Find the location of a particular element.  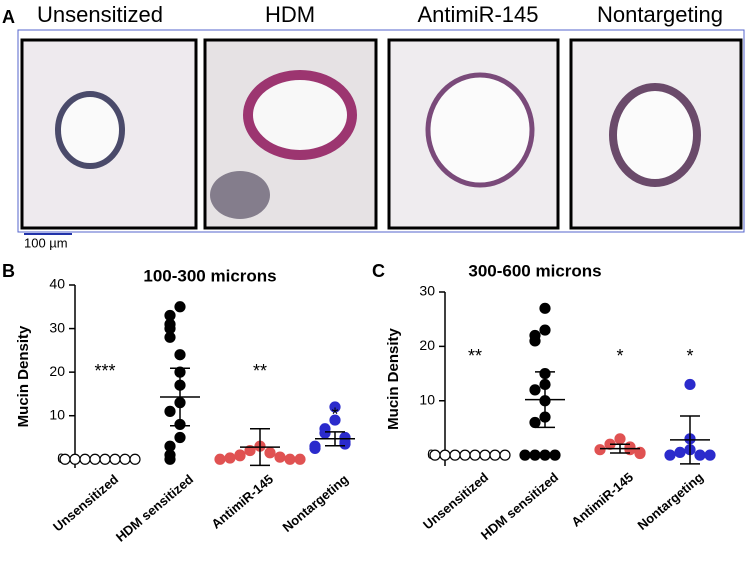

chart-title: 300-600 microns is located at coordinates (534, 270).